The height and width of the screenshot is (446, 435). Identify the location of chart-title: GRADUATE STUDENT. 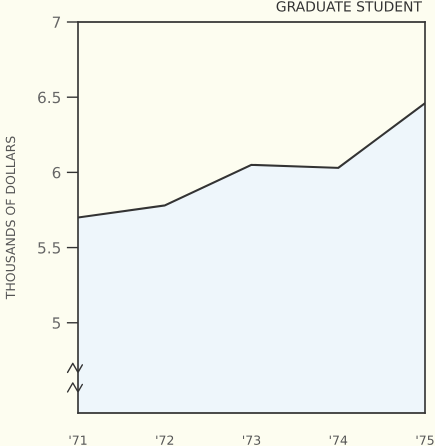
(349, 6).